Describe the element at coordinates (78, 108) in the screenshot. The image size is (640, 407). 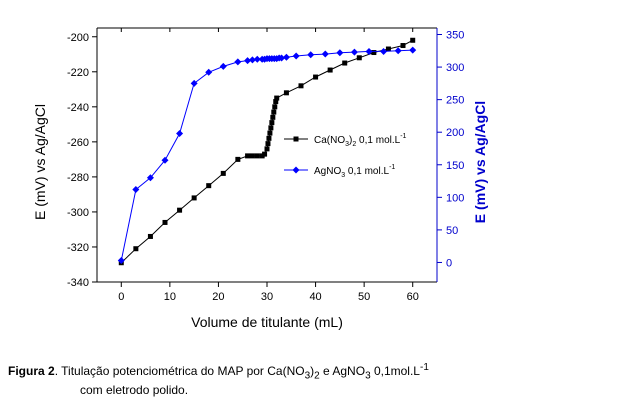
I see `y-tick-label: -240` at that location.